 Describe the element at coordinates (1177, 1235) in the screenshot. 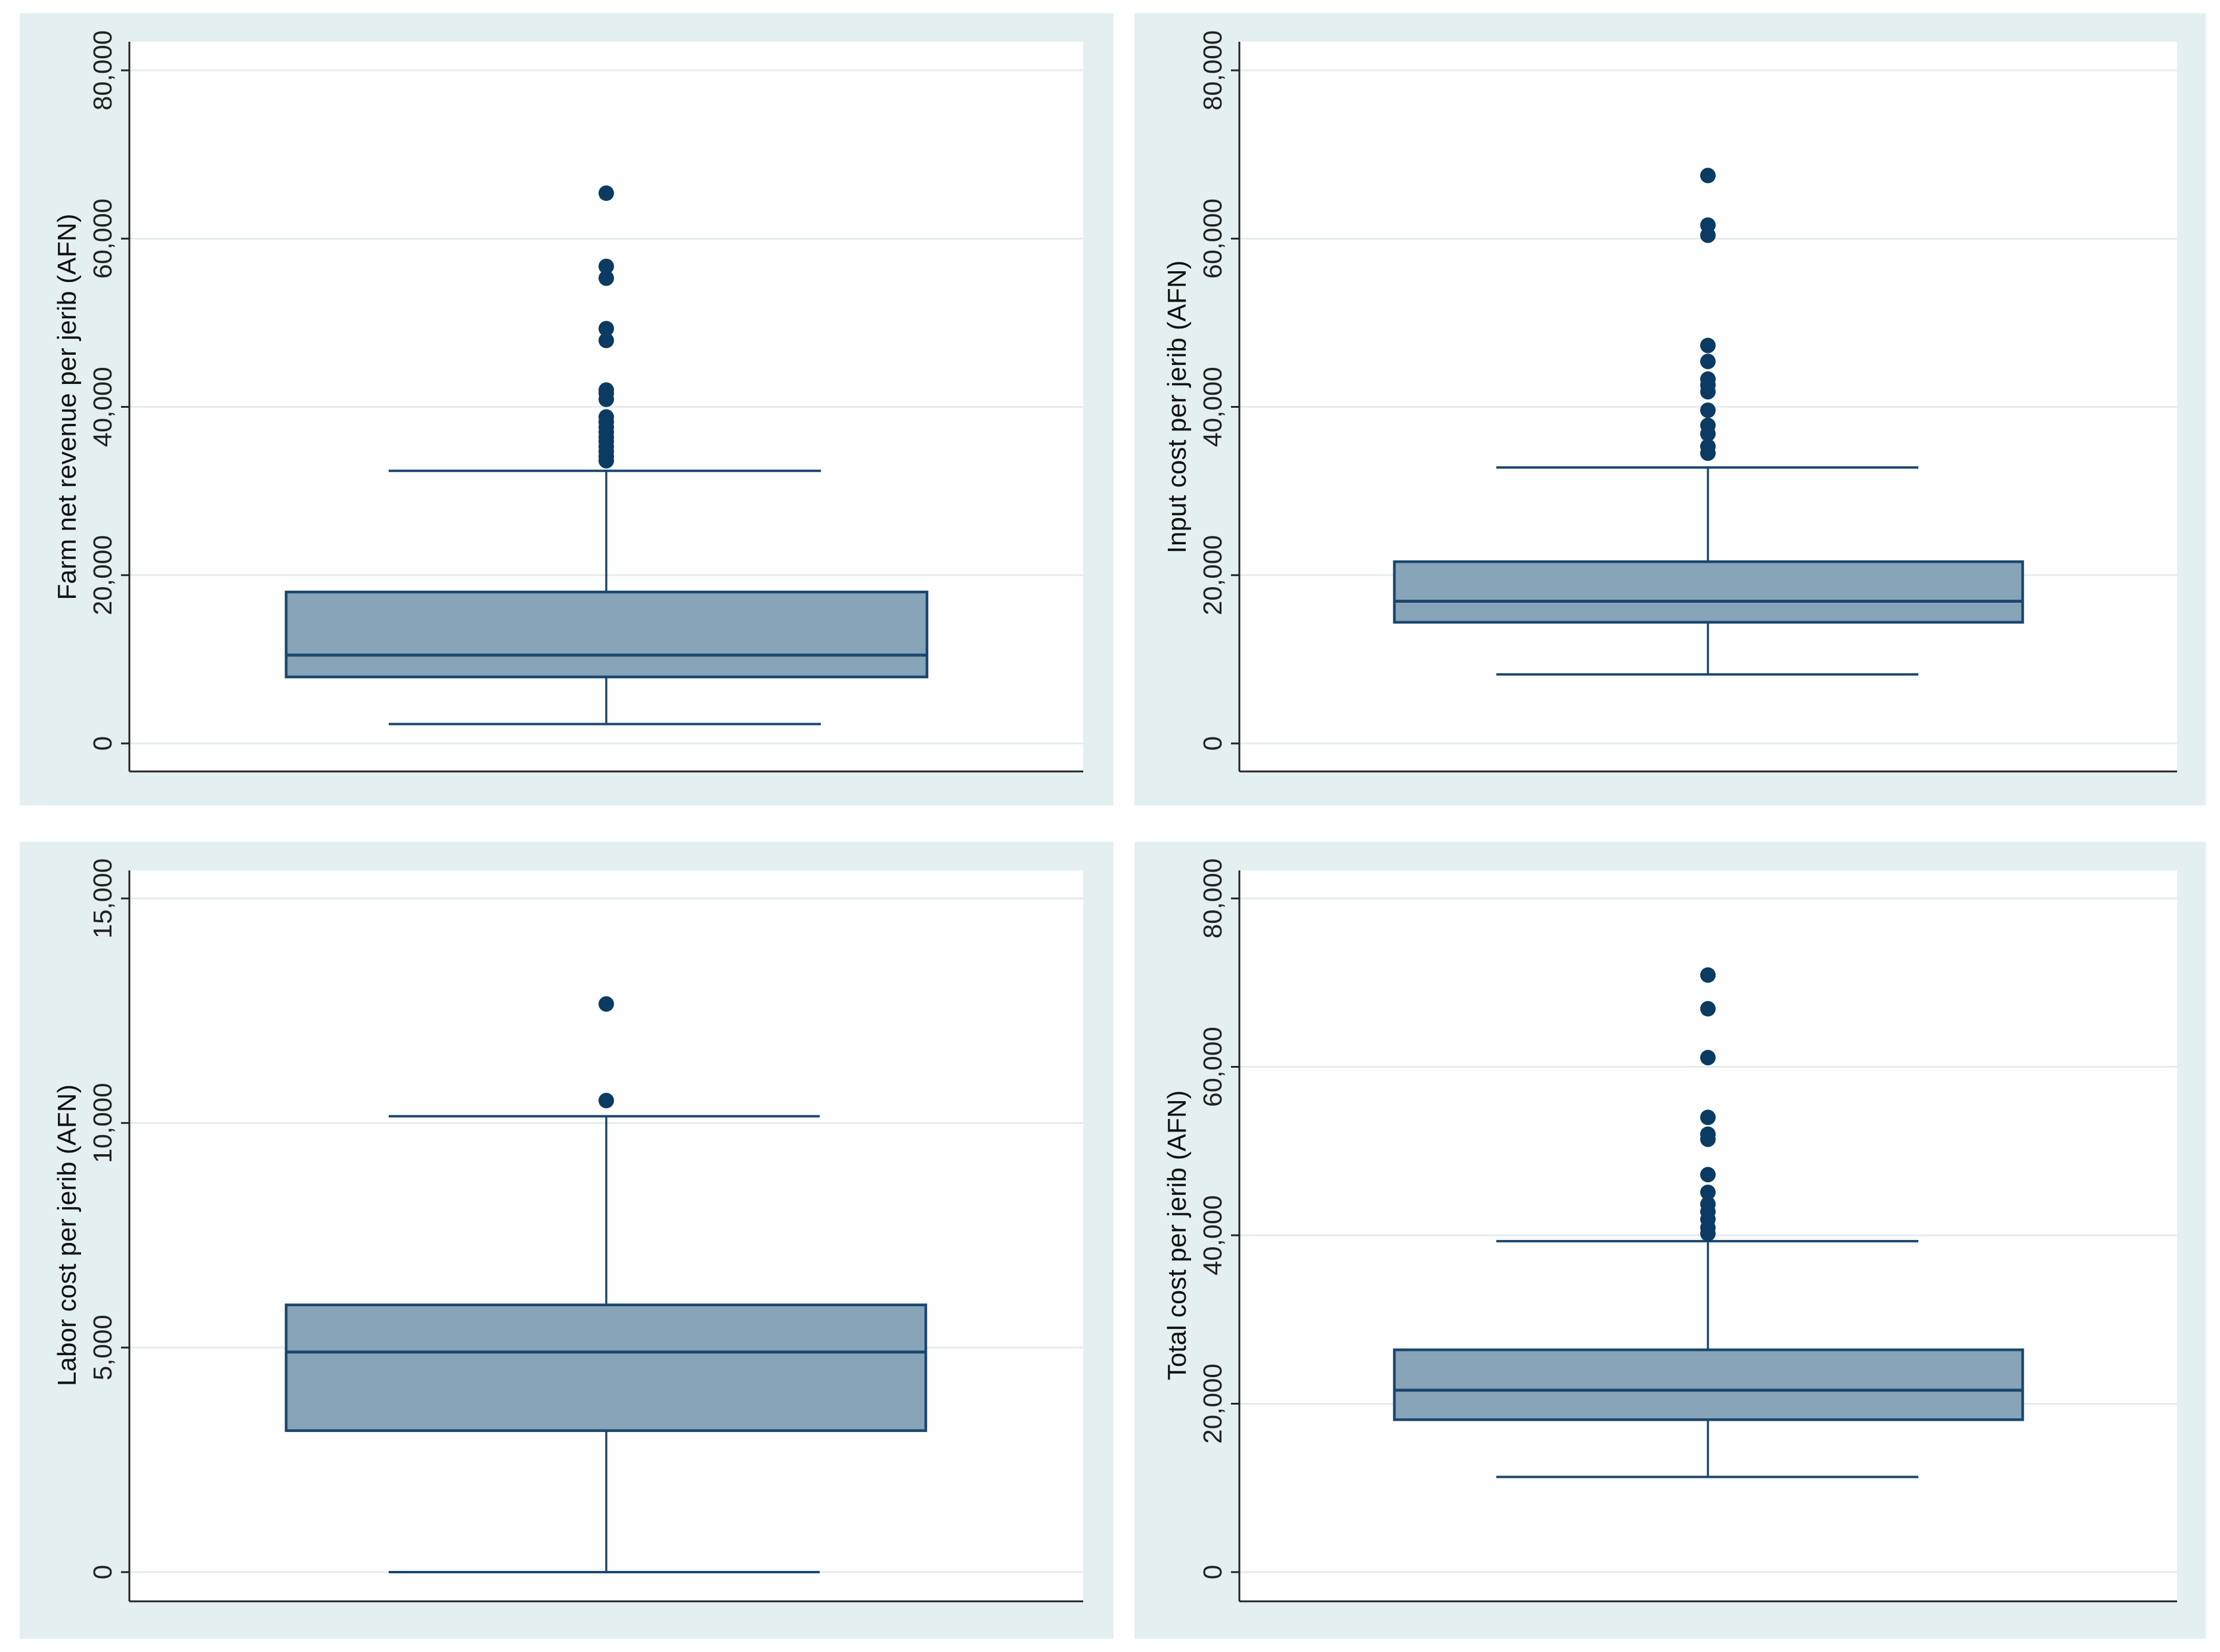

I see `y-axis-label: Total cost per jerib (AFN)` at that location.